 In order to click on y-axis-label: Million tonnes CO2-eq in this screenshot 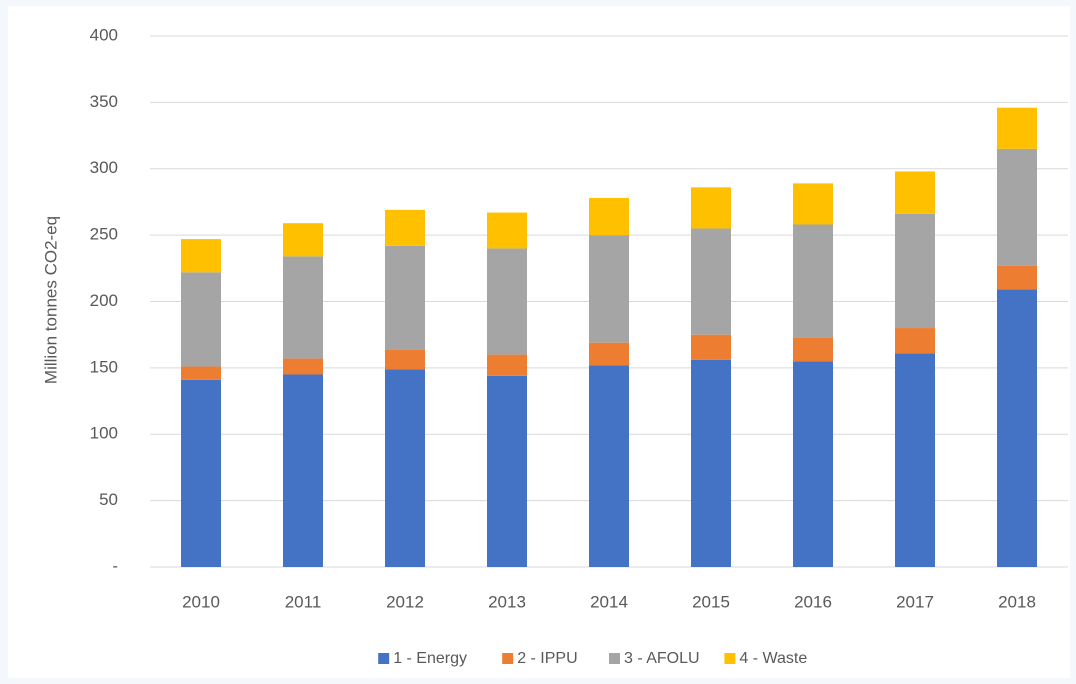, I will do `click(50, 300)`.